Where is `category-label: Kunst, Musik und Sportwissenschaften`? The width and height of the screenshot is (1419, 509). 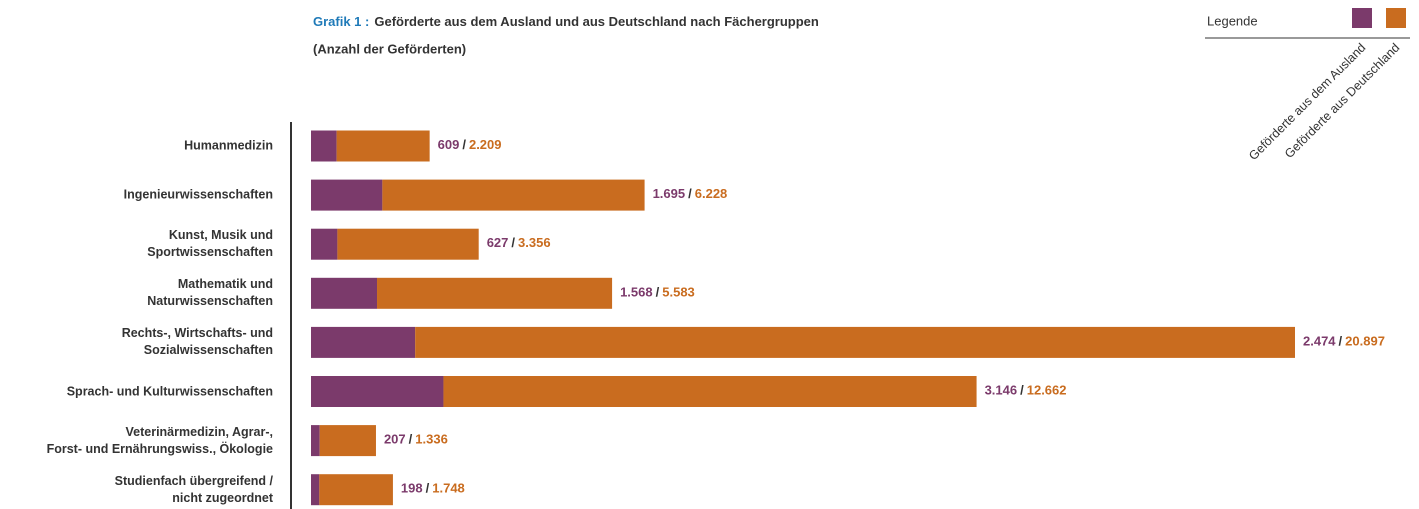
category-label: Kunst, Musik und Sportwissenschaften is located at coordinates (210, 244).